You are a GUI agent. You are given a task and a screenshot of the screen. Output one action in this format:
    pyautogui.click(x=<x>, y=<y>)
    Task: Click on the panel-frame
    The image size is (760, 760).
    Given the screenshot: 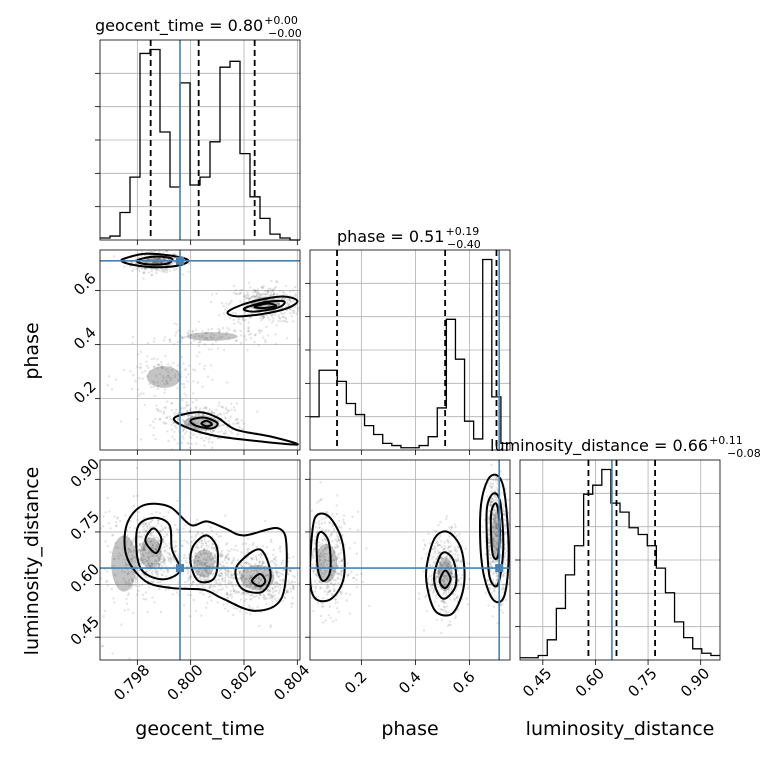 What is the action you would take?
    pyautogui.click(x=200, y=350)
    